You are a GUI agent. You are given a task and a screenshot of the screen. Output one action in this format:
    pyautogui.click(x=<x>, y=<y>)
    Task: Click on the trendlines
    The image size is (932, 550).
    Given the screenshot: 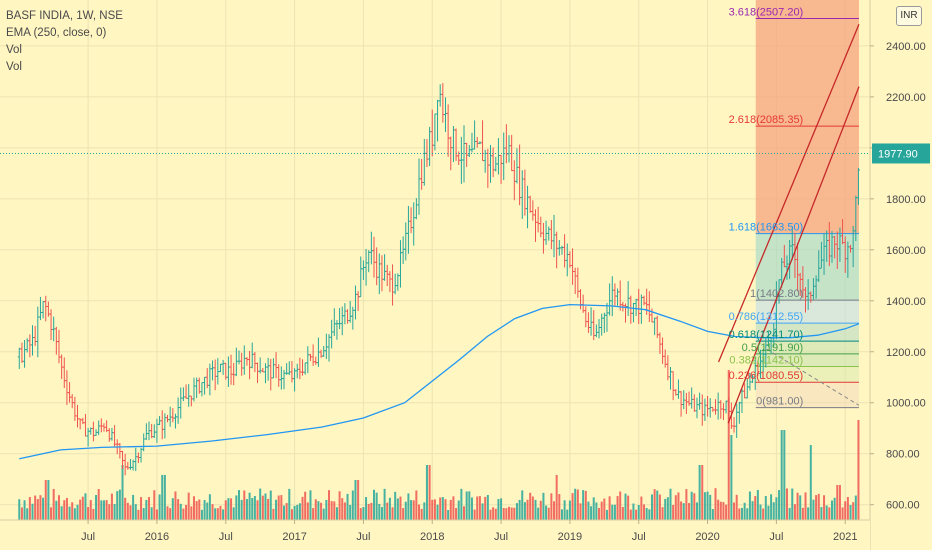 What is the action you would take?
    pyautogui.click(x=788, y=223)
    